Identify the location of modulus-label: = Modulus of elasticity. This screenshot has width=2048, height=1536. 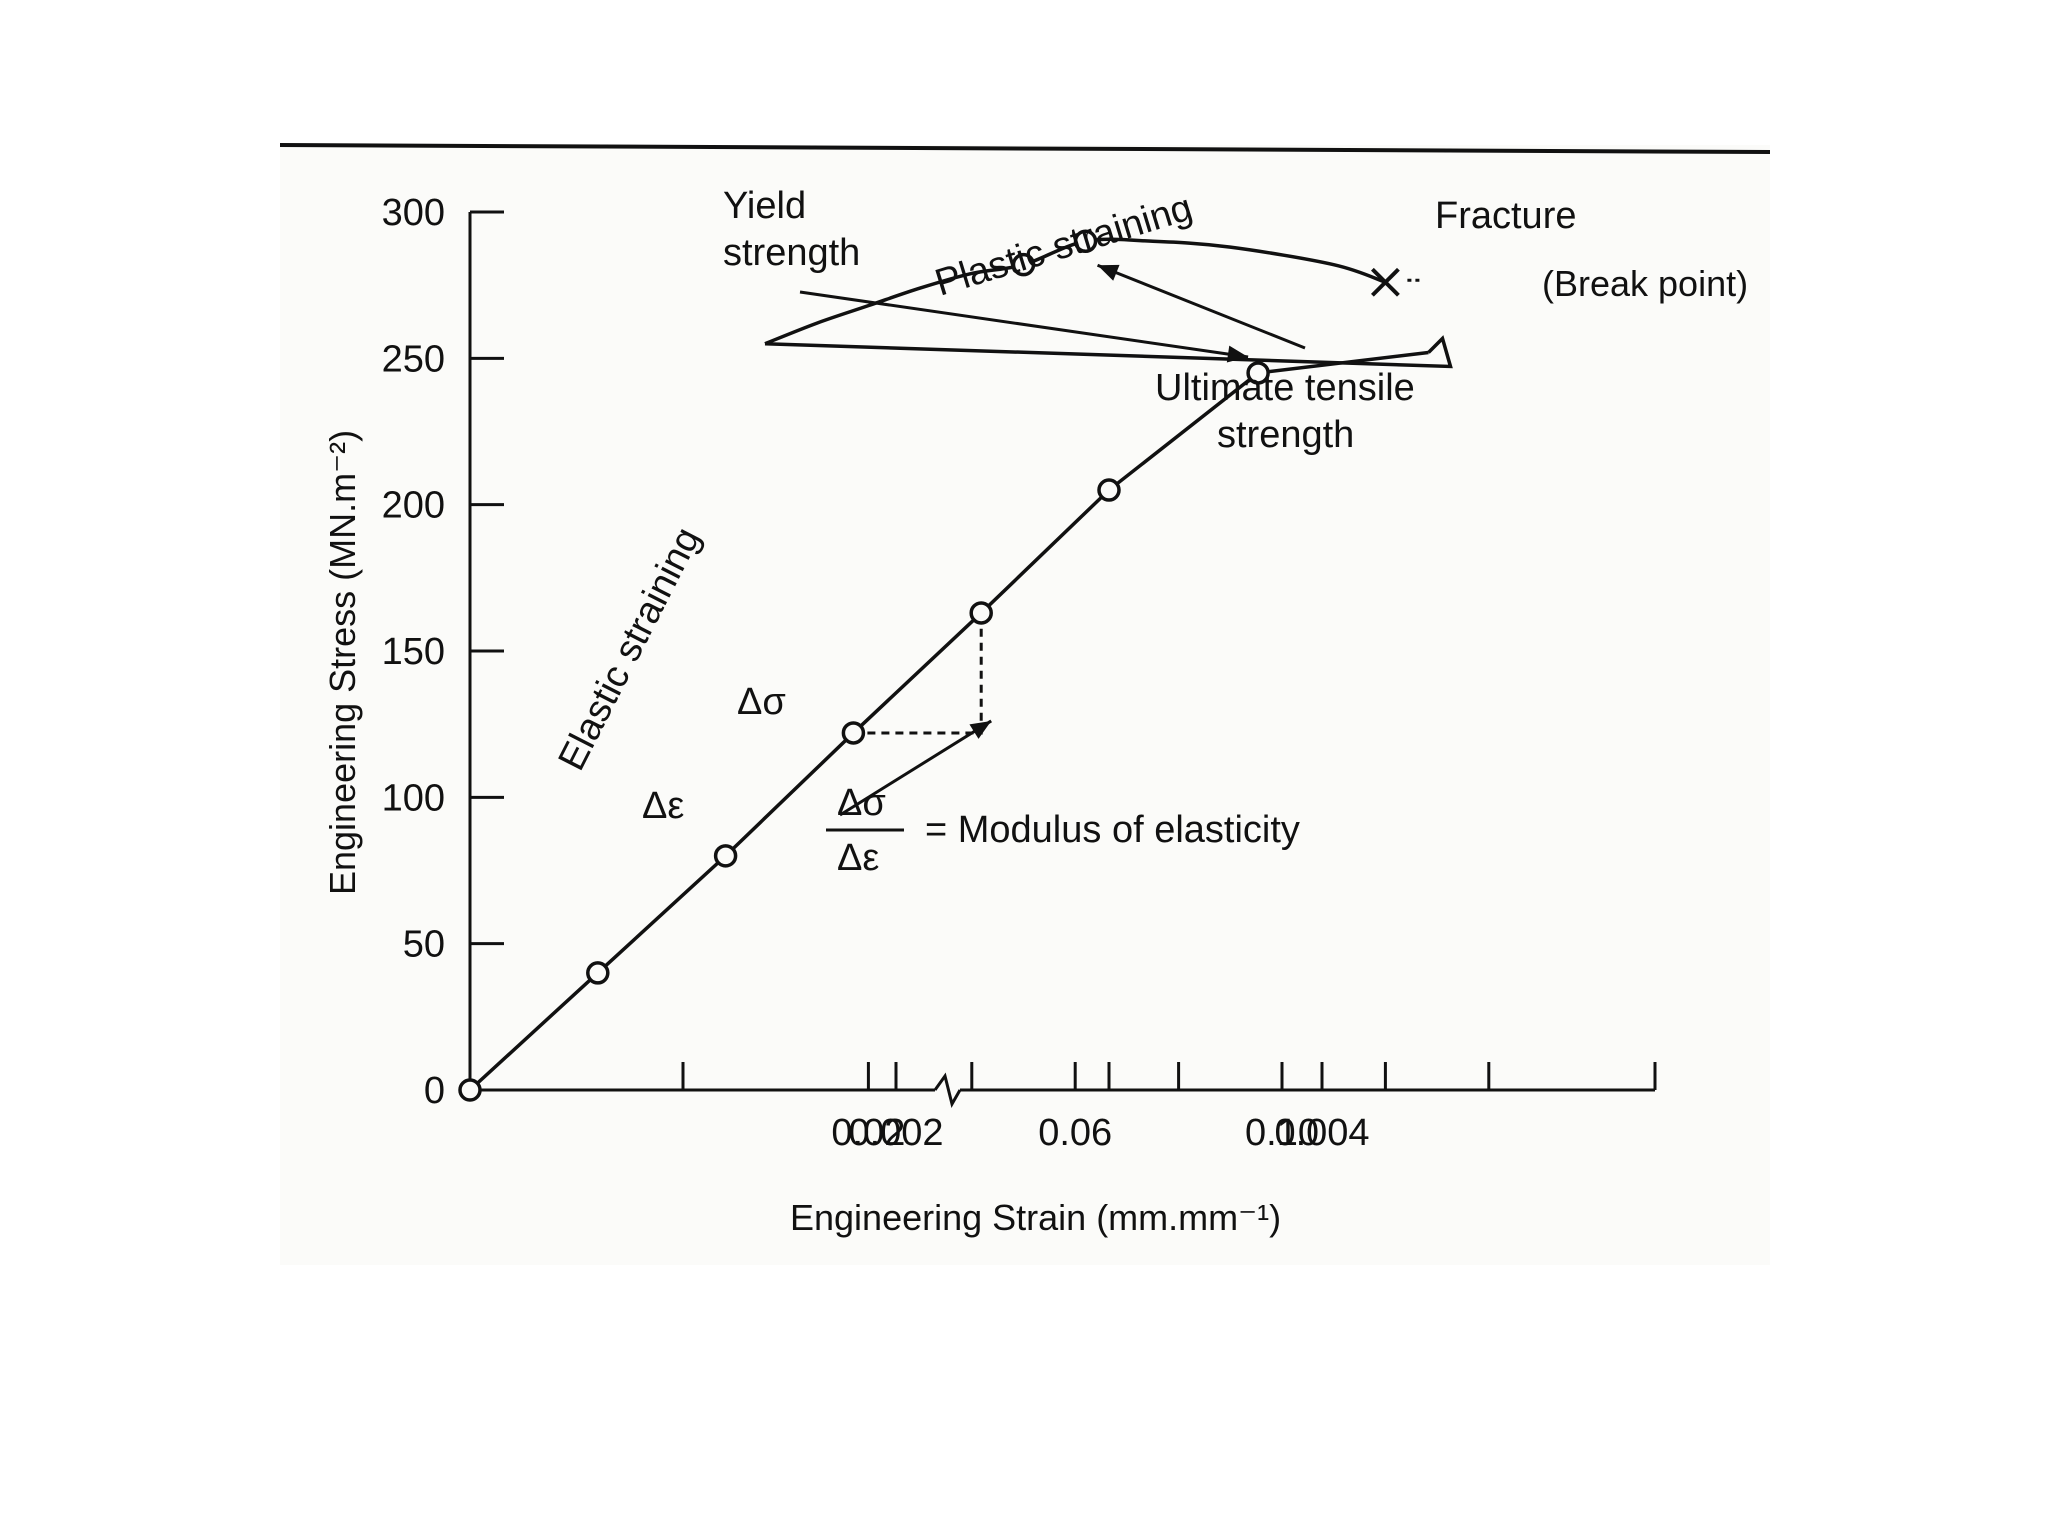
(1112, 830).